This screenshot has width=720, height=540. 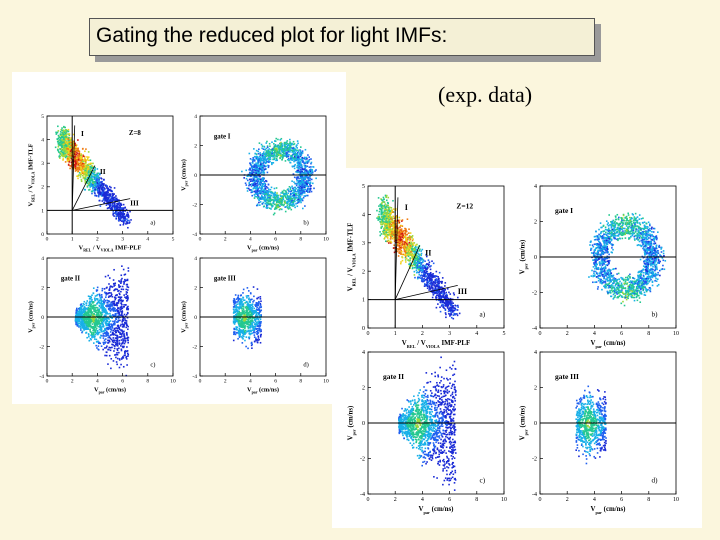 What do you see at coordinates (83, 188) in the screenshot?
I see `gate-line-II` at bounding box center [83, 188].